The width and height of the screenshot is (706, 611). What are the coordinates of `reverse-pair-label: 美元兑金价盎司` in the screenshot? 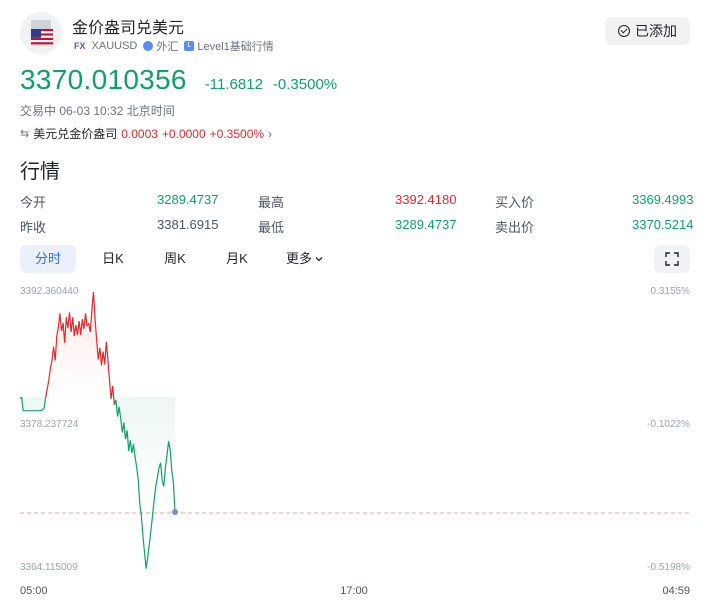 It's located at (75, 134).